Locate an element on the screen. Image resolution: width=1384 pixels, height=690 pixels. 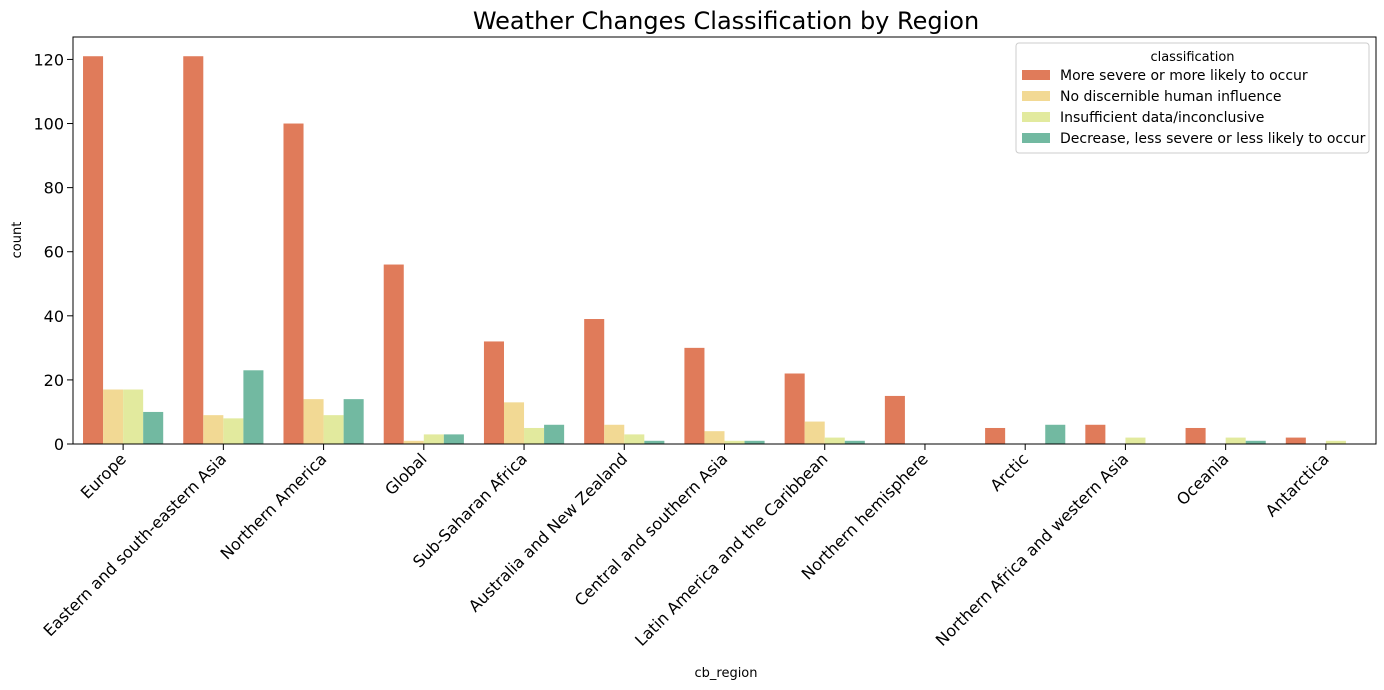
y-axis: 0 20 40 60 80 100 120 is located at coordinates (53, 252).